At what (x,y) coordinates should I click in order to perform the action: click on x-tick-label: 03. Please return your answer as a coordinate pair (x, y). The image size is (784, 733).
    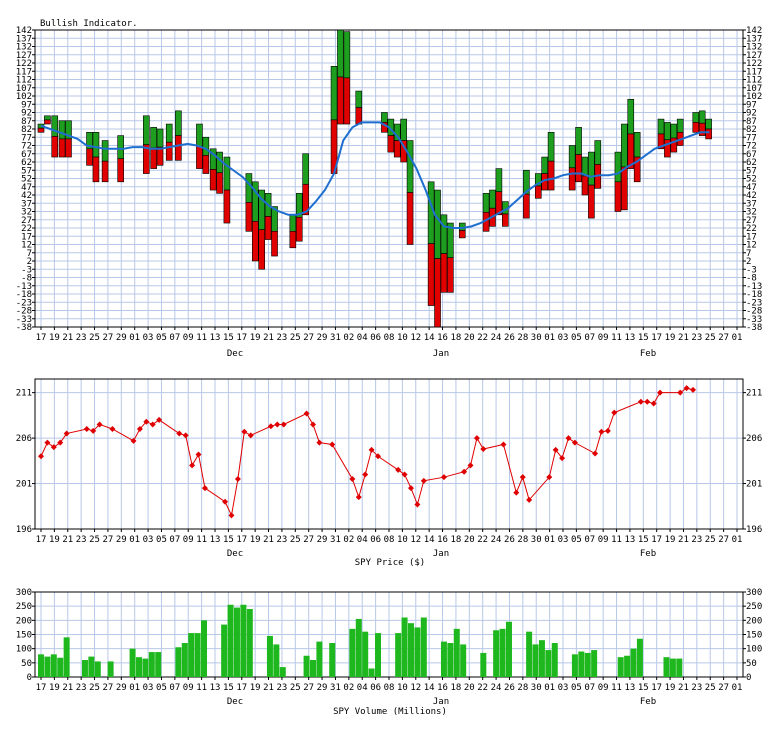
    Looking at the image, I should click on (148, 540).